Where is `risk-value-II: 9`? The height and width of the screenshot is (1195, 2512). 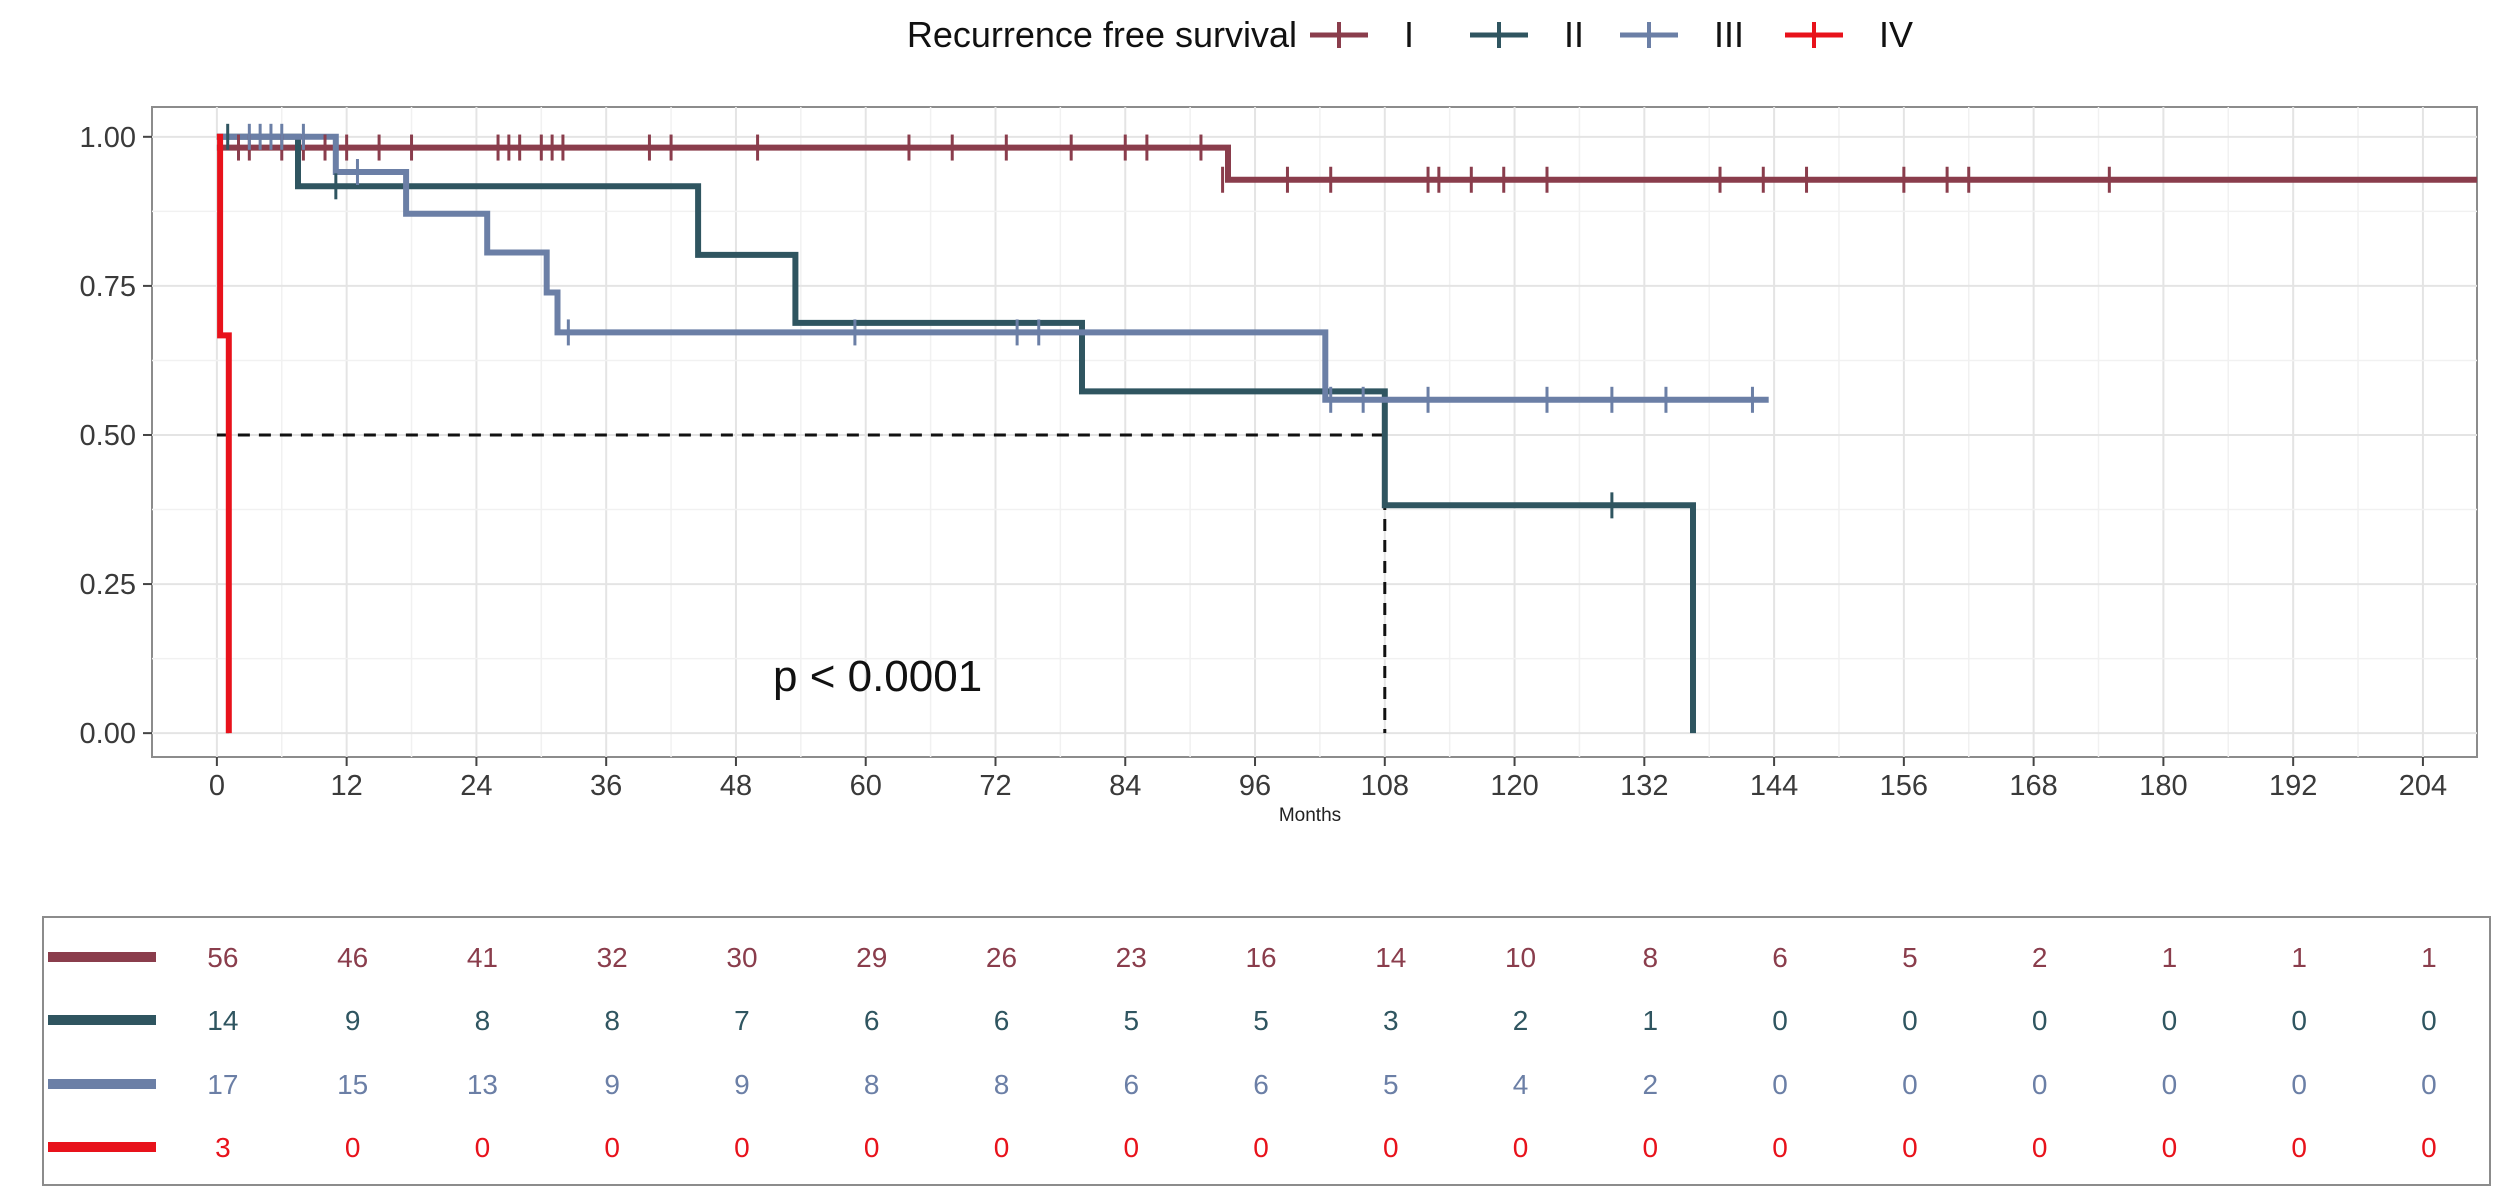
risk-value-II: 9 is located at coordinates (353, 1020).